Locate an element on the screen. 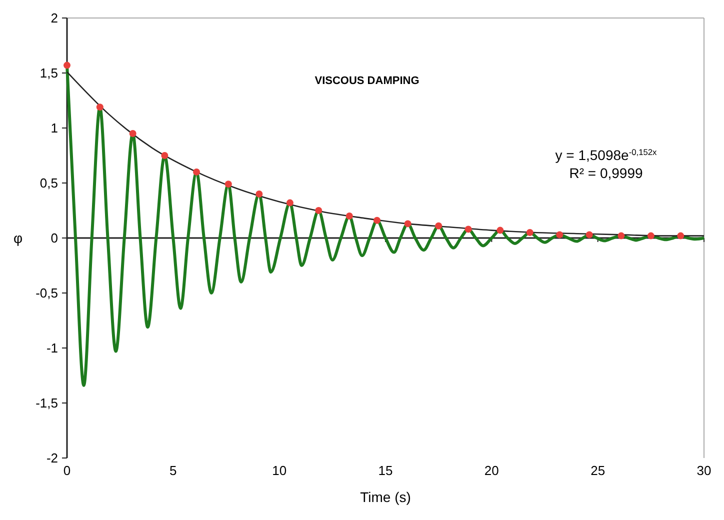 The image size is (724, 520). y-tick-label: -2 is located at coordinates (52, 458).